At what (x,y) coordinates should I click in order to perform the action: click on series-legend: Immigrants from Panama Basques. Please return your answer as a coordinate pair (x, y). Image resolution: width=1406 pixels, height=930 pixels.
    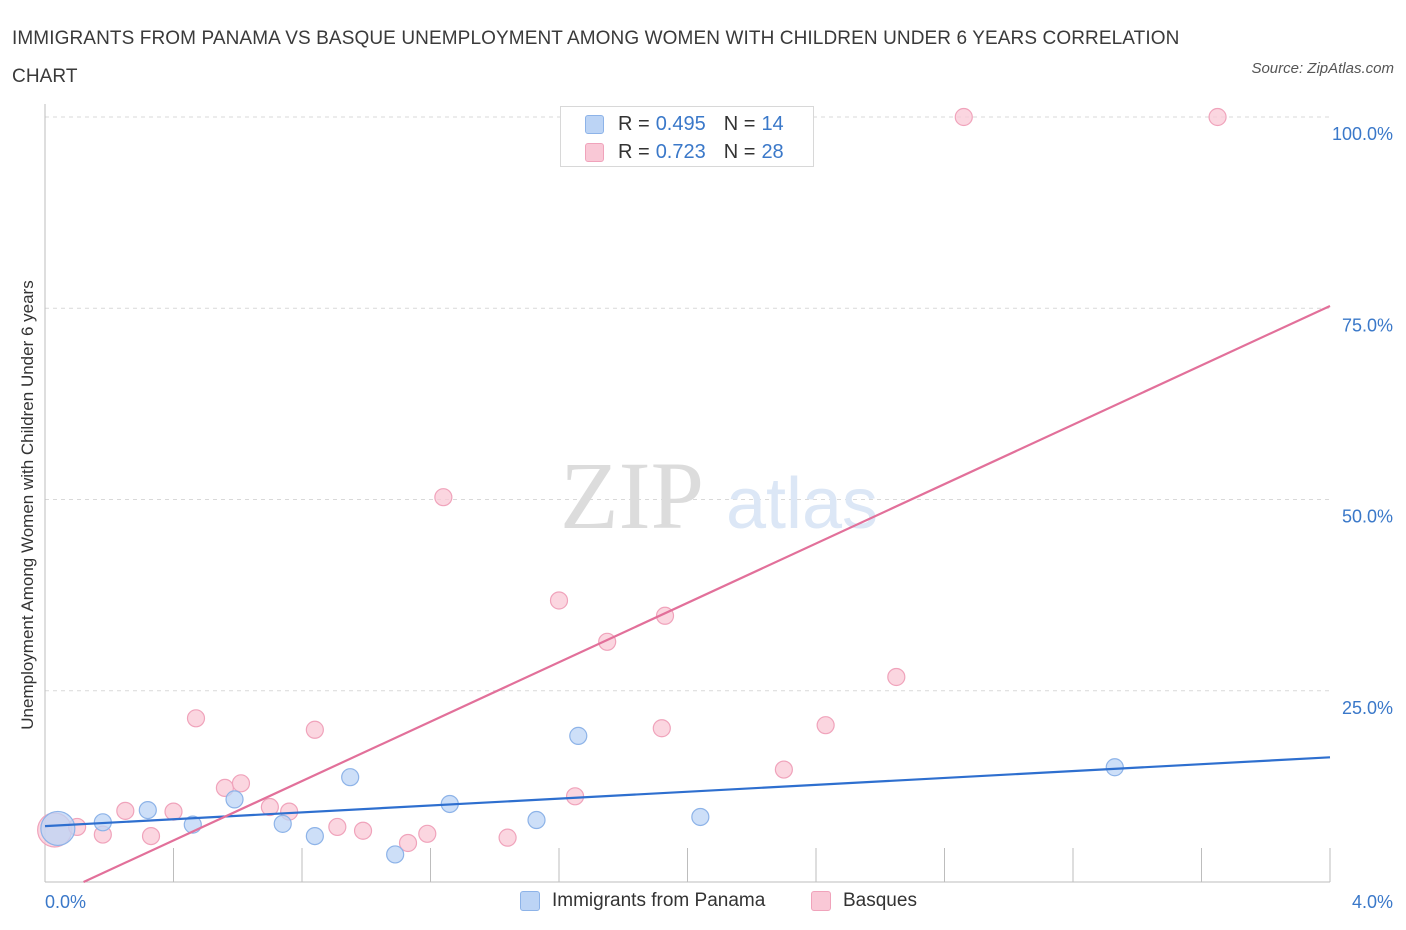
    Looking at the image, I should click on (703, 902).